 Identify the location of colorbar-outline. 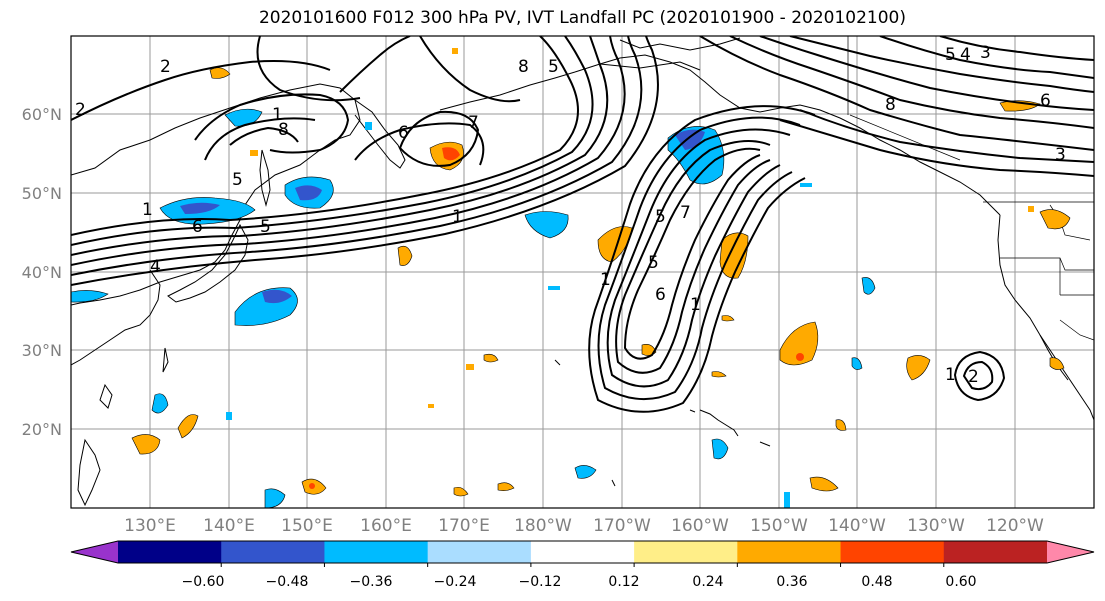
(582, 552).